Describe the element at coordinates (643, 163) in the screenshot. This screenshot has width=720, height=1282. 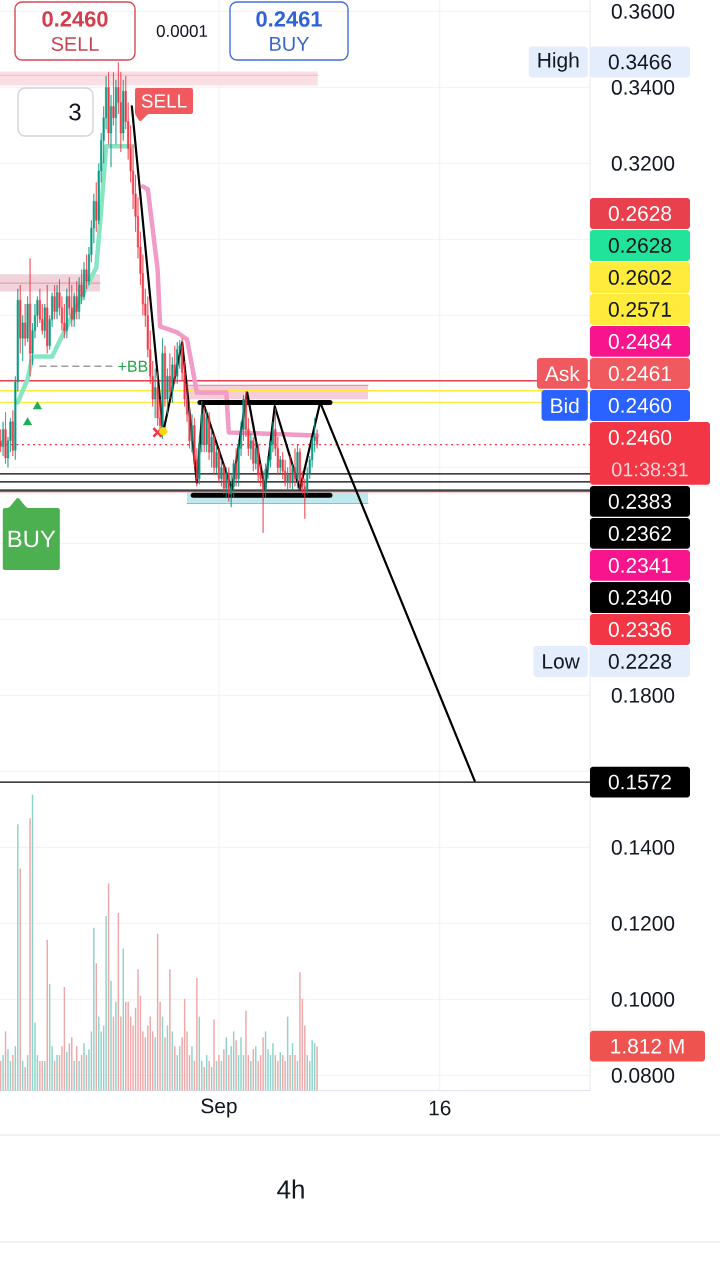
I see `y-tick-label: 0.3200` at that location.